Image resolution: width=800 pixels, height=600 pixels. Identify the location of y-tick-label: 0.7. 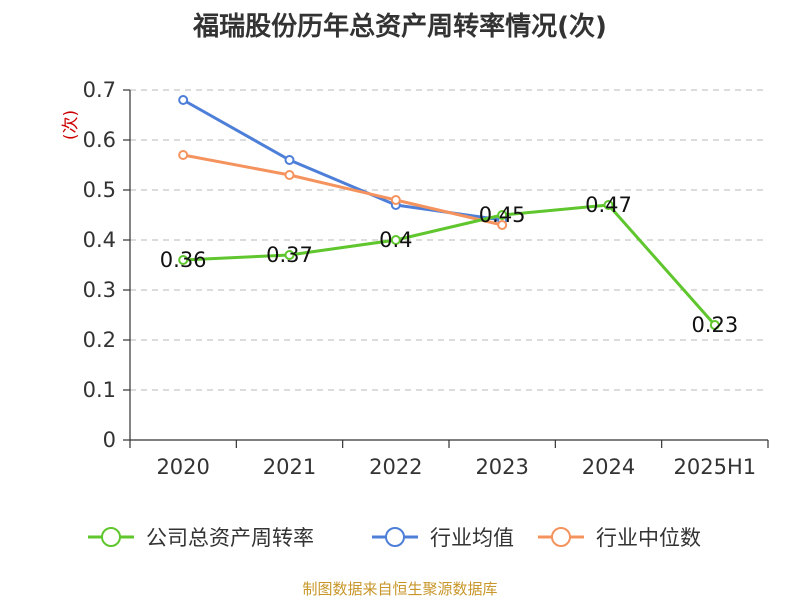
(99, 90).